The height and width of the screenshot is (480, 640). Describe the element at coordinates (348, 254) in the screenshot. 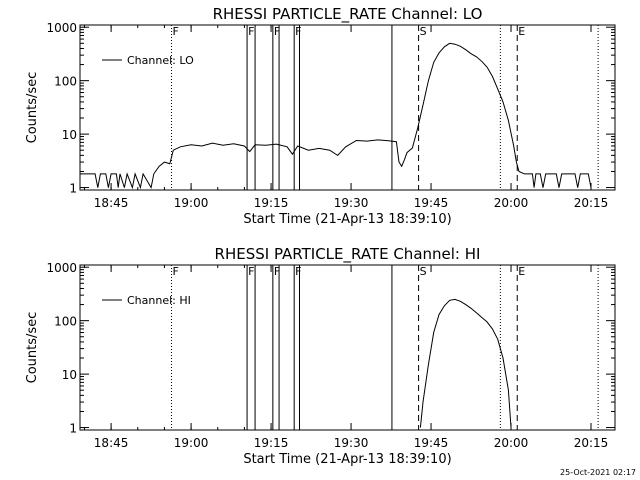

I see `chart-title: RHESSI PARTICLE_RATE Channel: HI` at that location.